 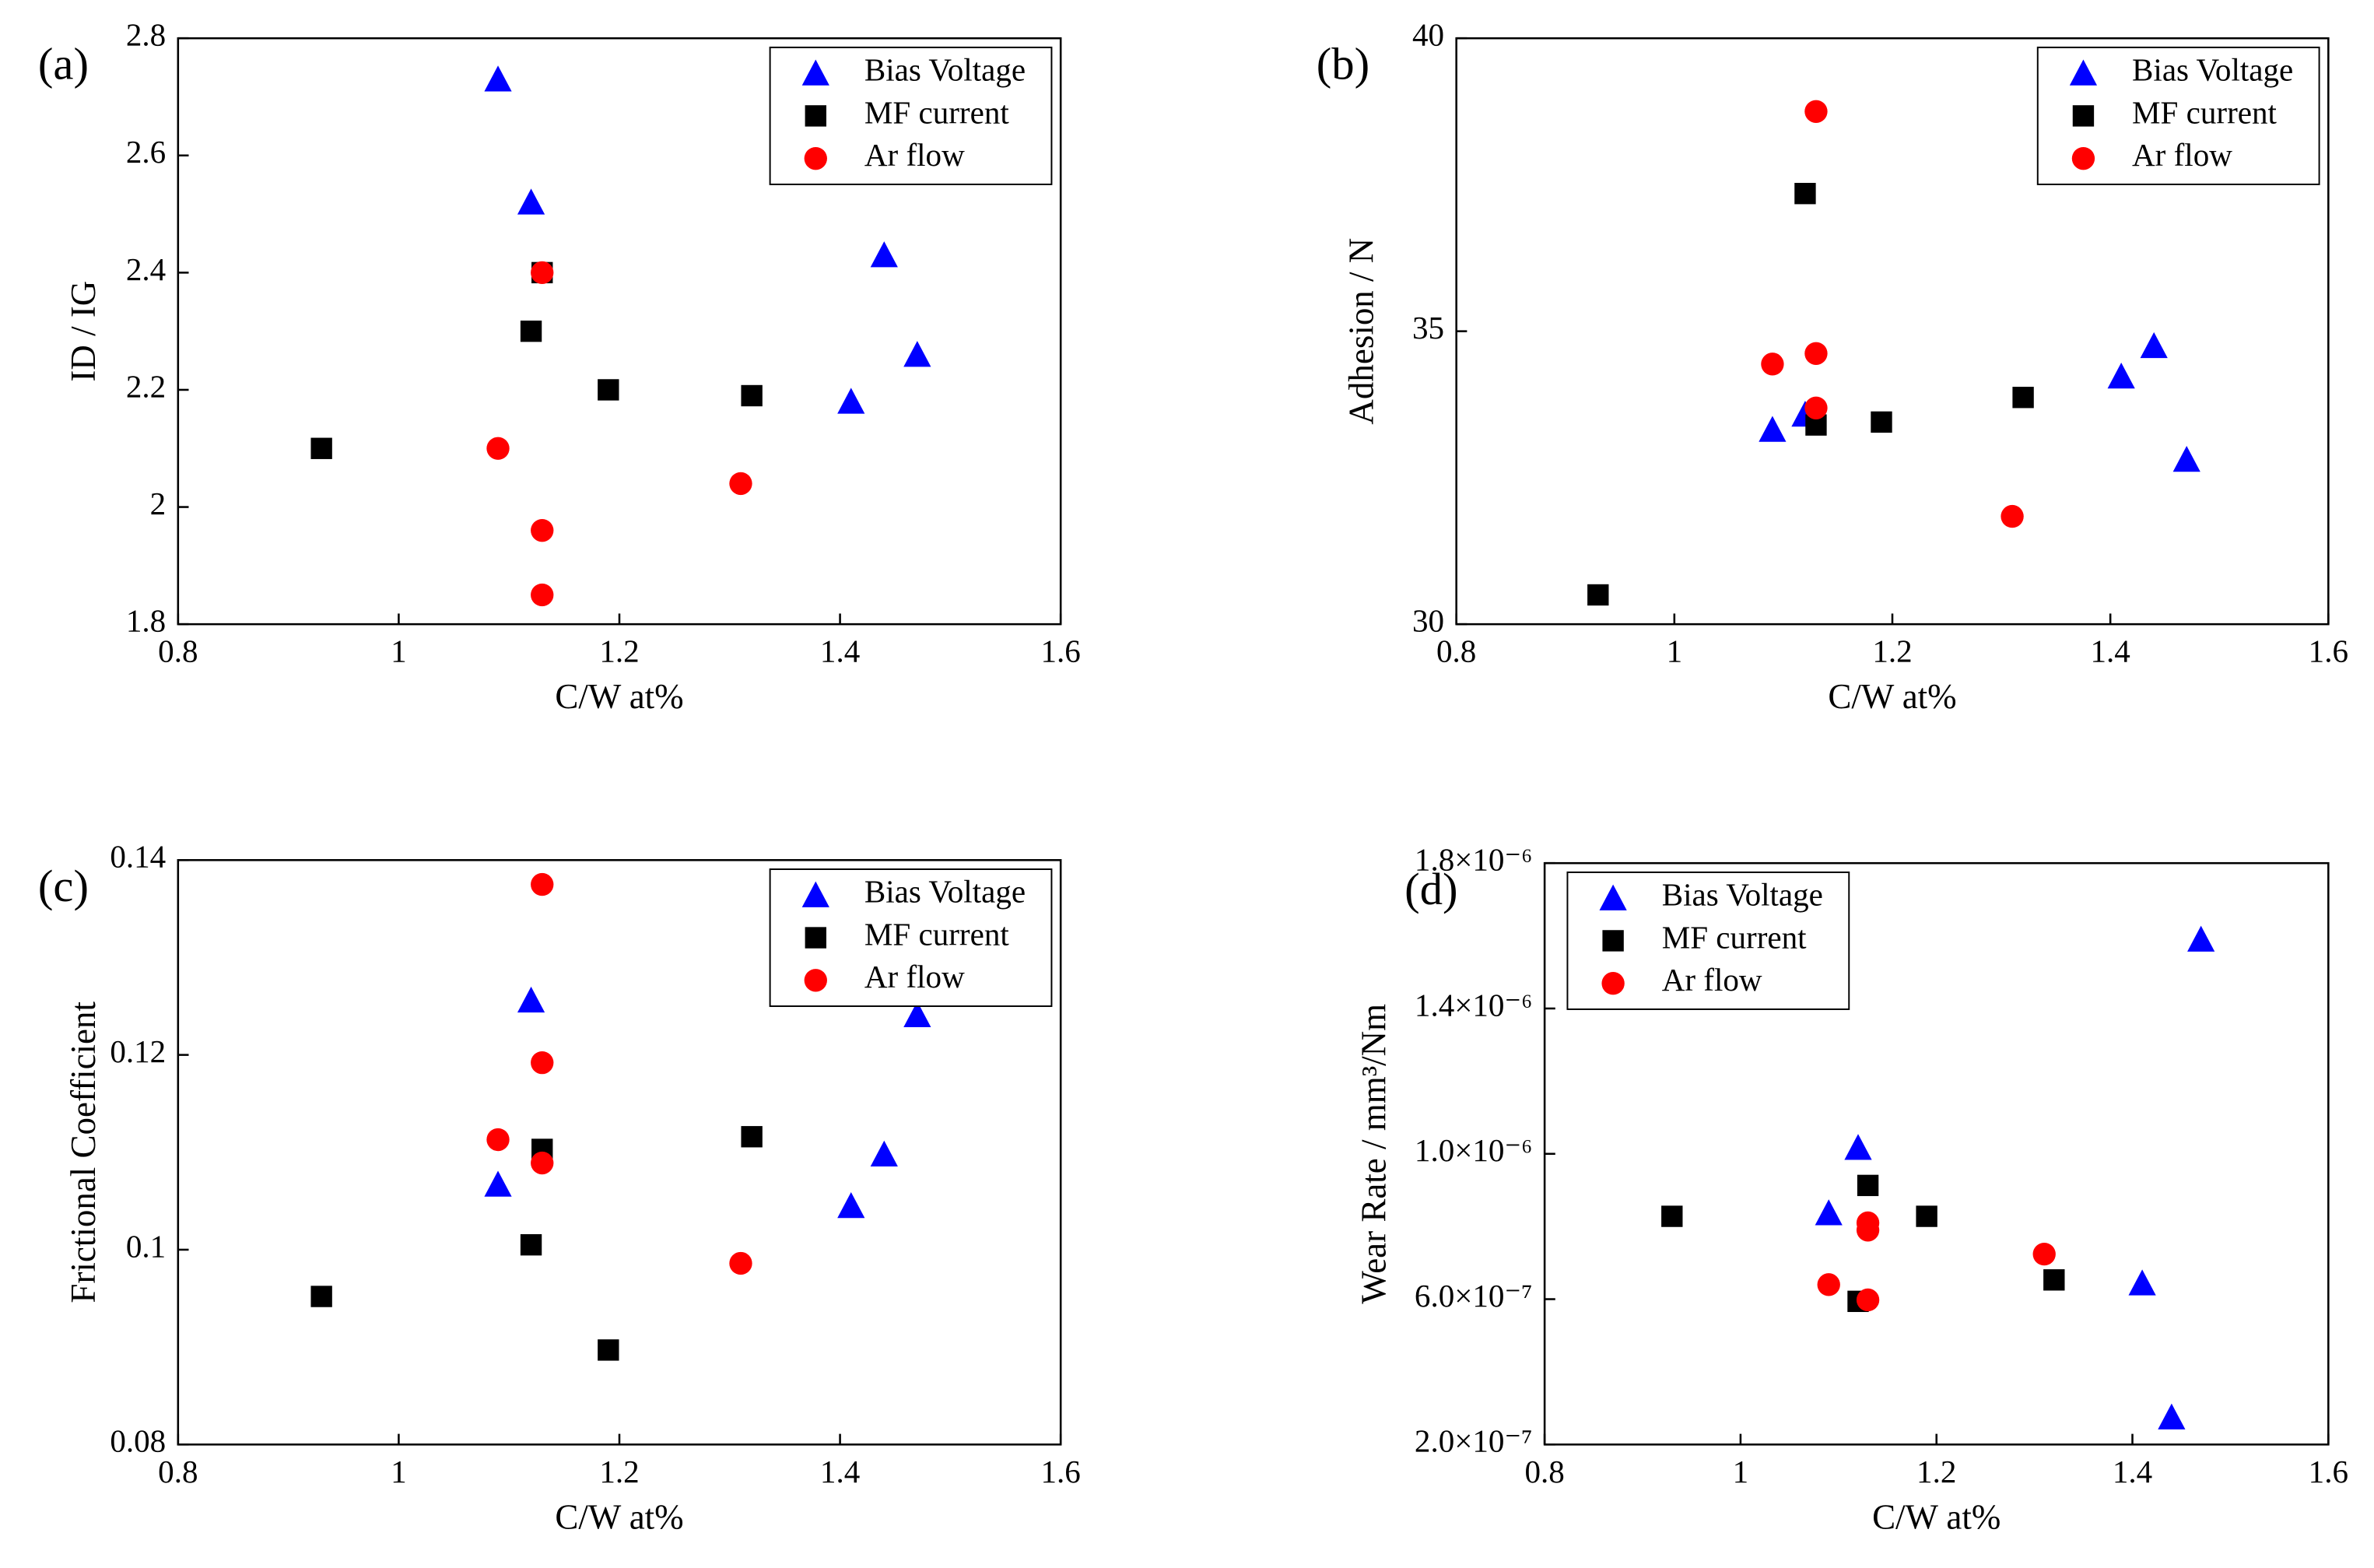 What do you see at coordinates (1373, 1154) in the screenshot?
I see `y-axis-label: Wear Rate / mm³/Nm` at bounding box center [1373, 1154].